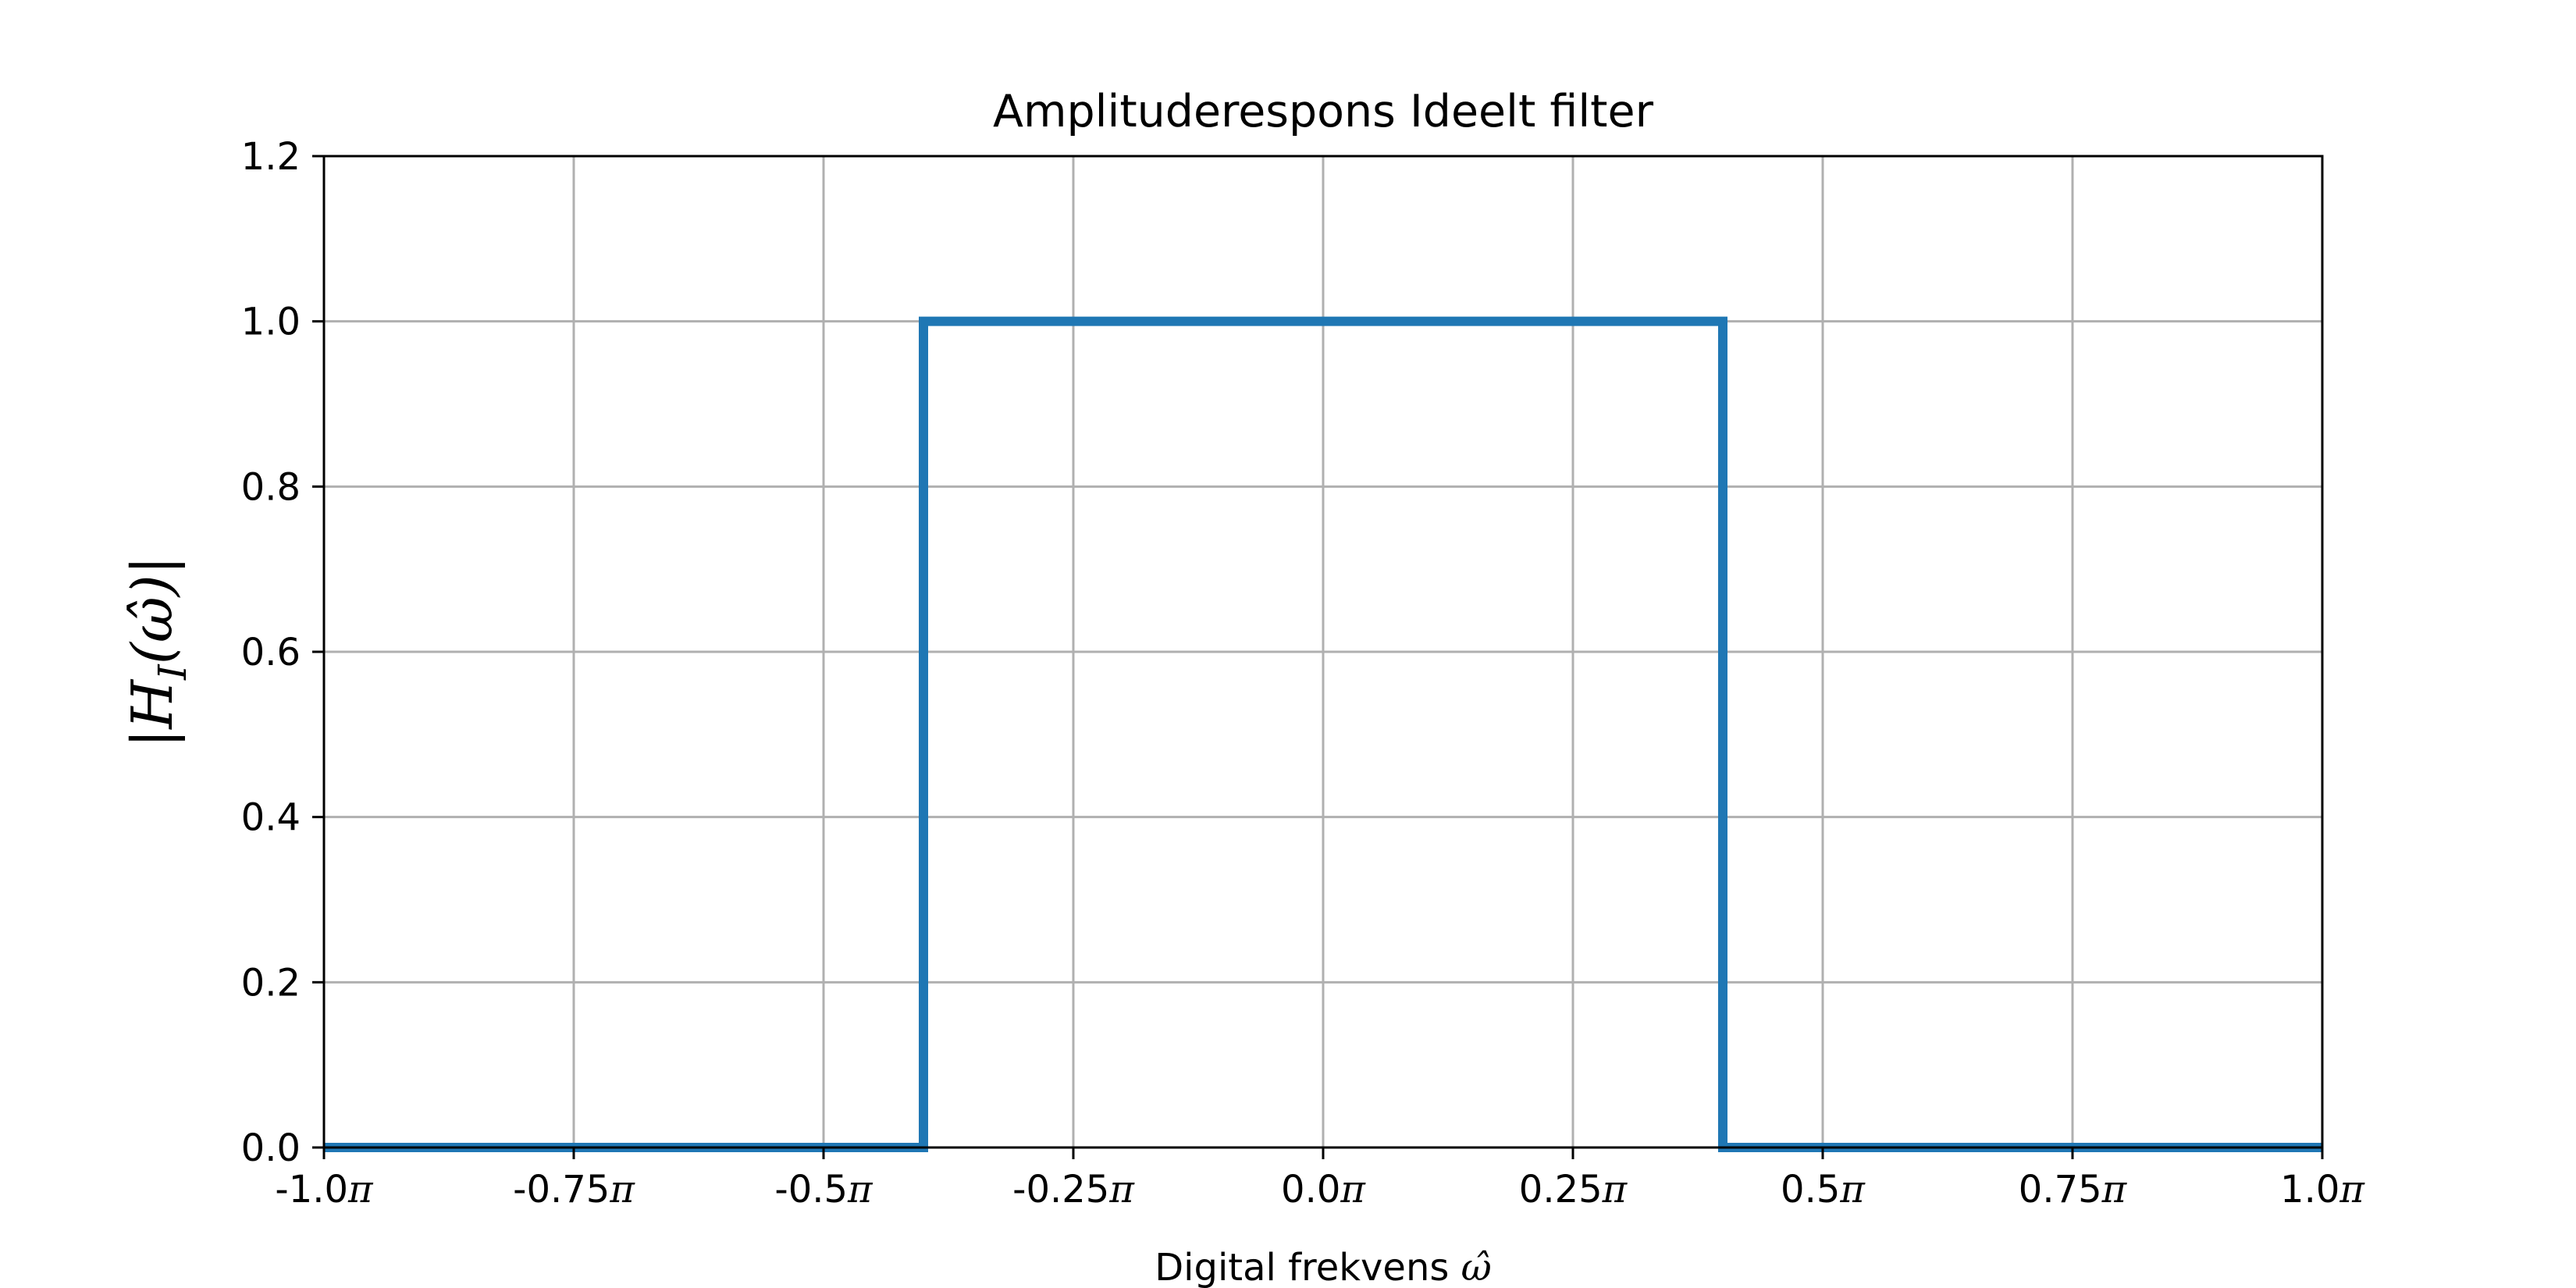 Image resolution: width=2576 pixels, height=1288 pixels. I want to click on y-tick-label: 0.4, so click(271, 818).